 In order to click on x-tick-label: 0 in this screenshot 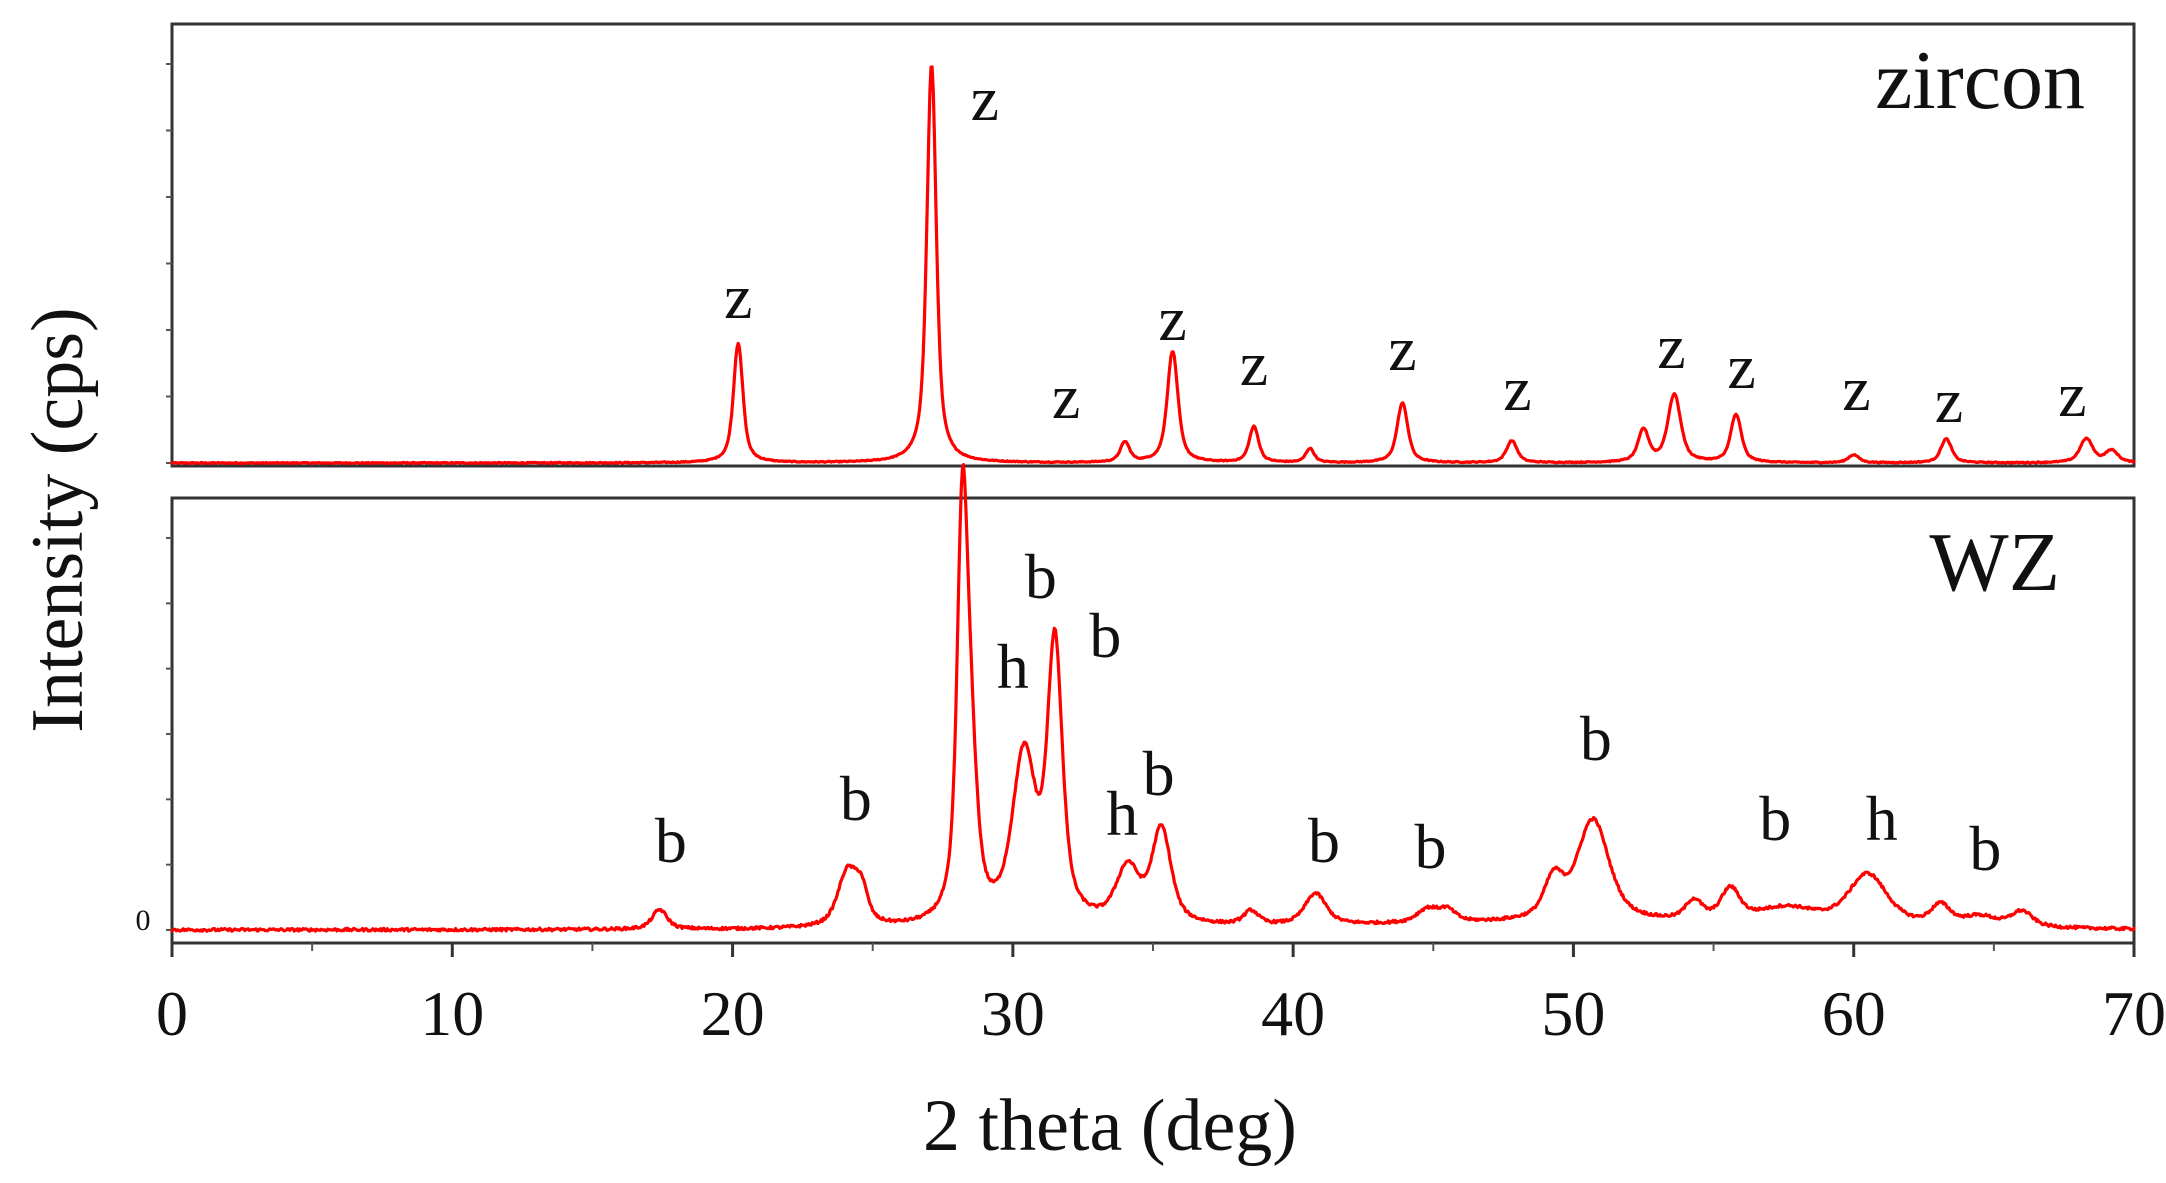, I will do `click(172, 1013)`.